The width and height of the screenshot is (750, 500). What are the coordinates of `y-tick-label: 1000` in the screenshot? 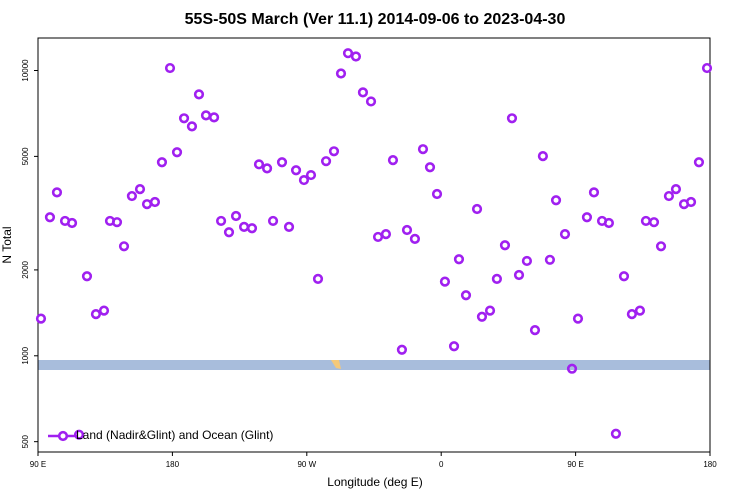 It's located at (25, 355).